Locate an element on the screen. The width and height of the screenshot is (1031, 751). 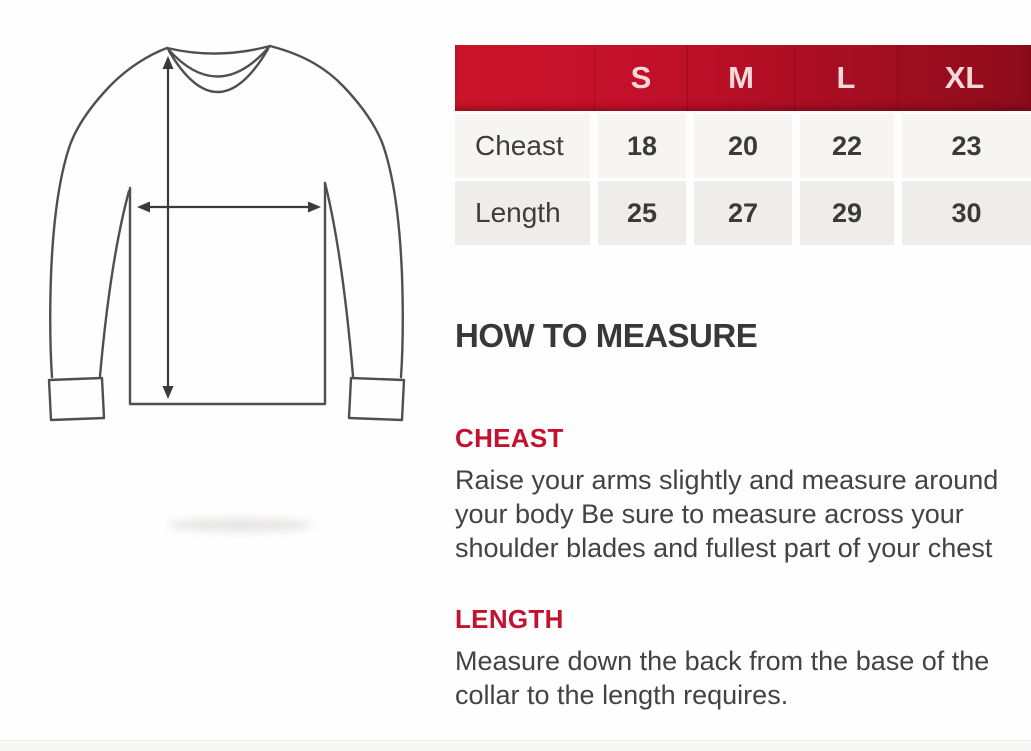
row-label-length: Length is located at coordinates (522, 213).